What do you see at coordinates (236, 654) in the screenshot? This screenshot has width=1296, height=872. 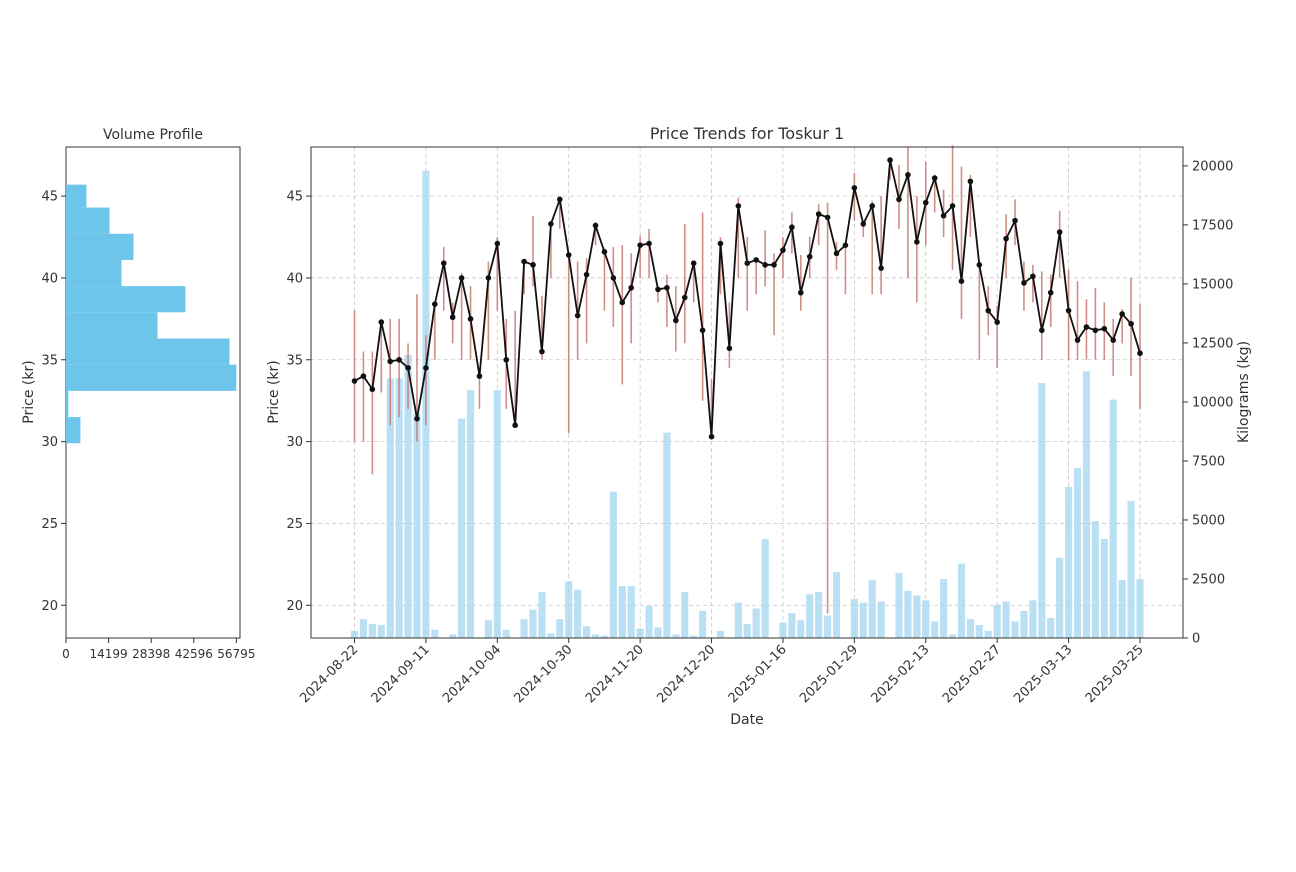 I see `volume-profile-xtick-label: 56795` at bounding box center [236, 654].